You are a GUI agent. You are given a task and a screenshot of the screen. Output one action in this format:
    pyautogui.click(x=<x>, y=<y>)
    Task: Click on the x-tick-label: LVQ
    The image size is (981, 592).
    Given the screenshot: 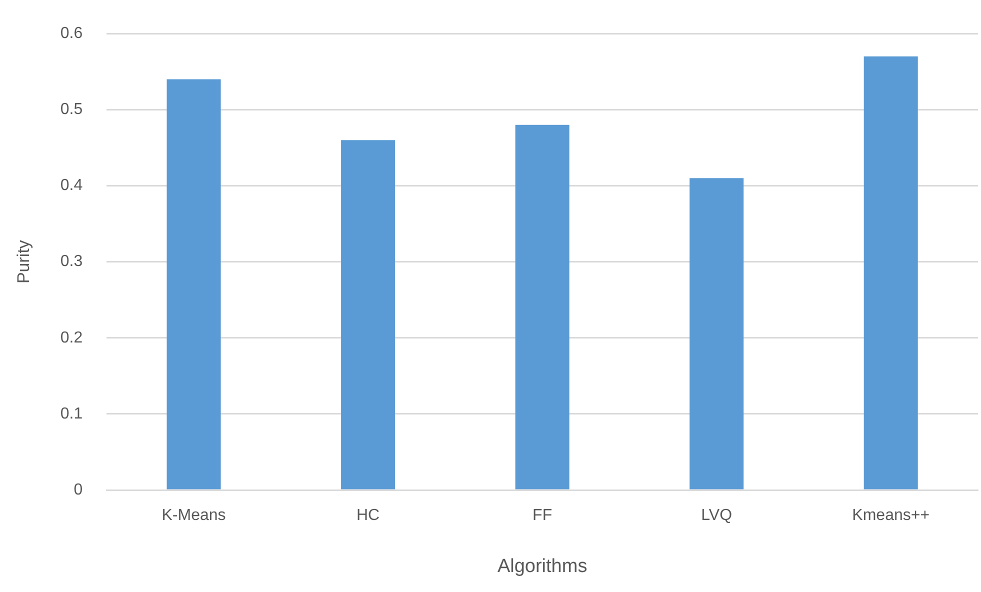 What is the action you would take?
    pyautogui.click(x=716, y=515)
    